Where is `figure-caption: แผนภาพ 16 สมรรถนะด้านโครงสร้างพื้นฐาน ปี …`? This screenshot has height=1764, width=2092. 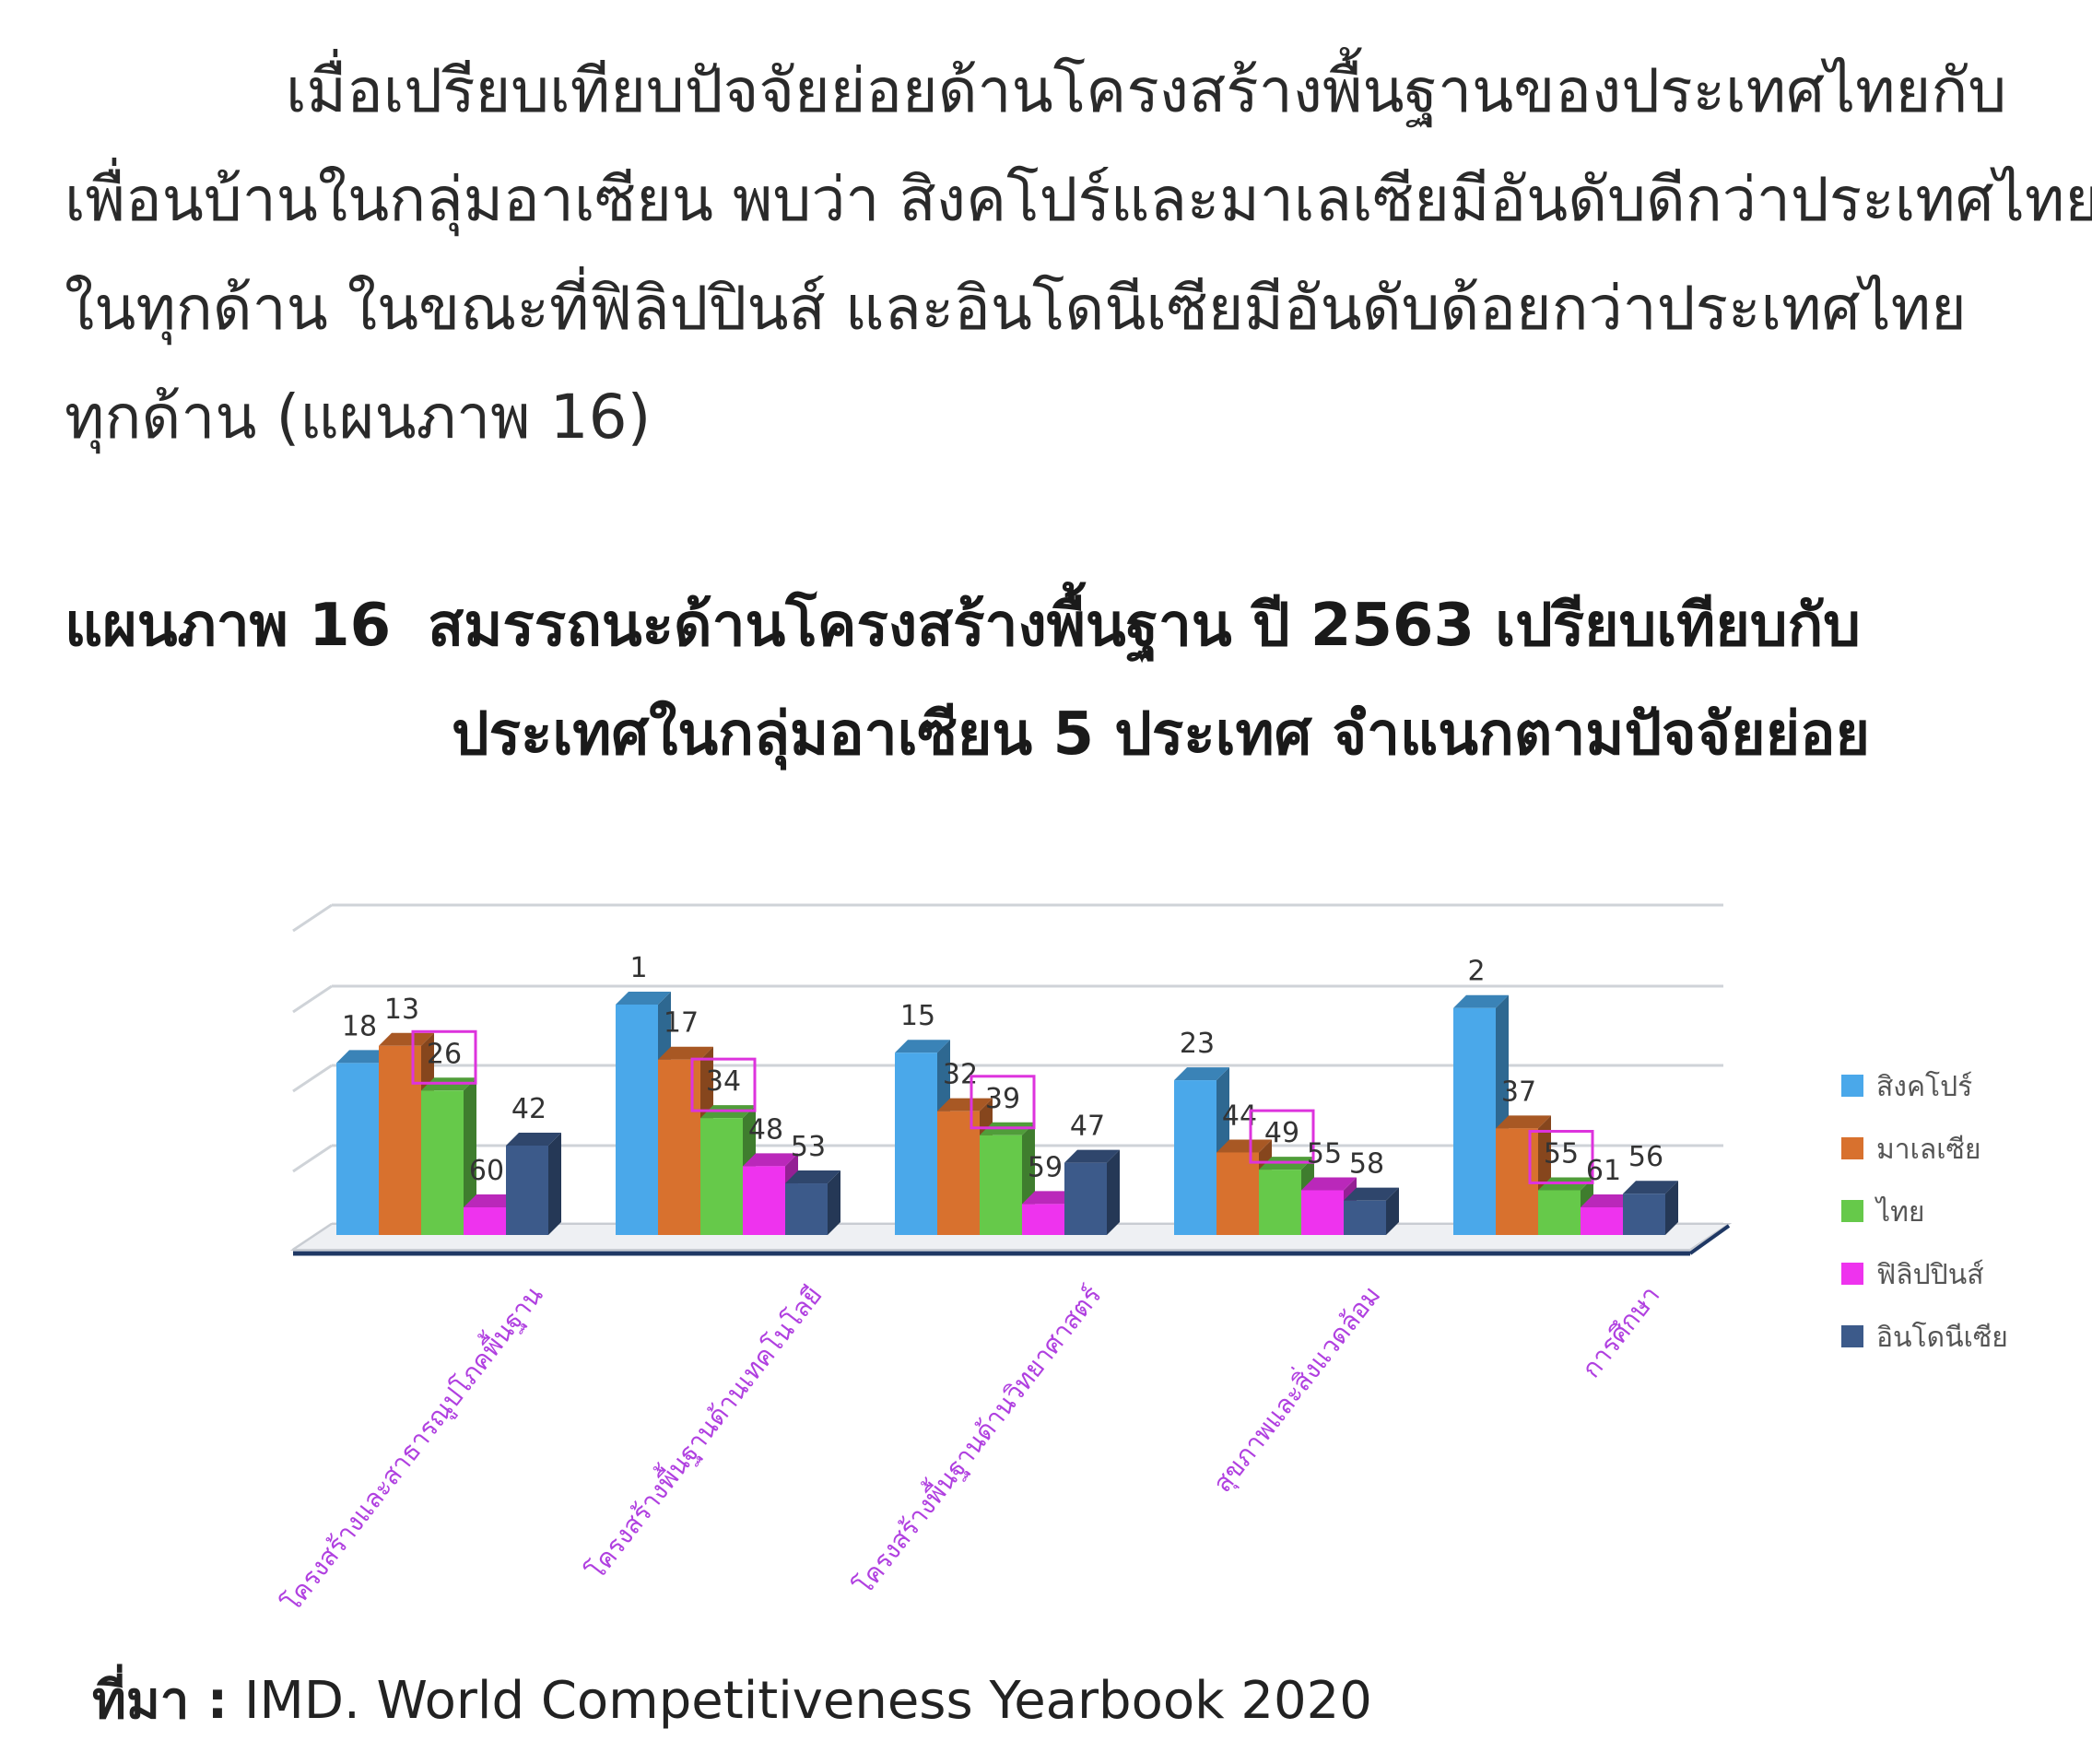 figure-caption: แผนภาพ 16 สมรรถนะด้านโครงสร้างพื้นฐาน ปี … is located at coordinates (1055, 680).